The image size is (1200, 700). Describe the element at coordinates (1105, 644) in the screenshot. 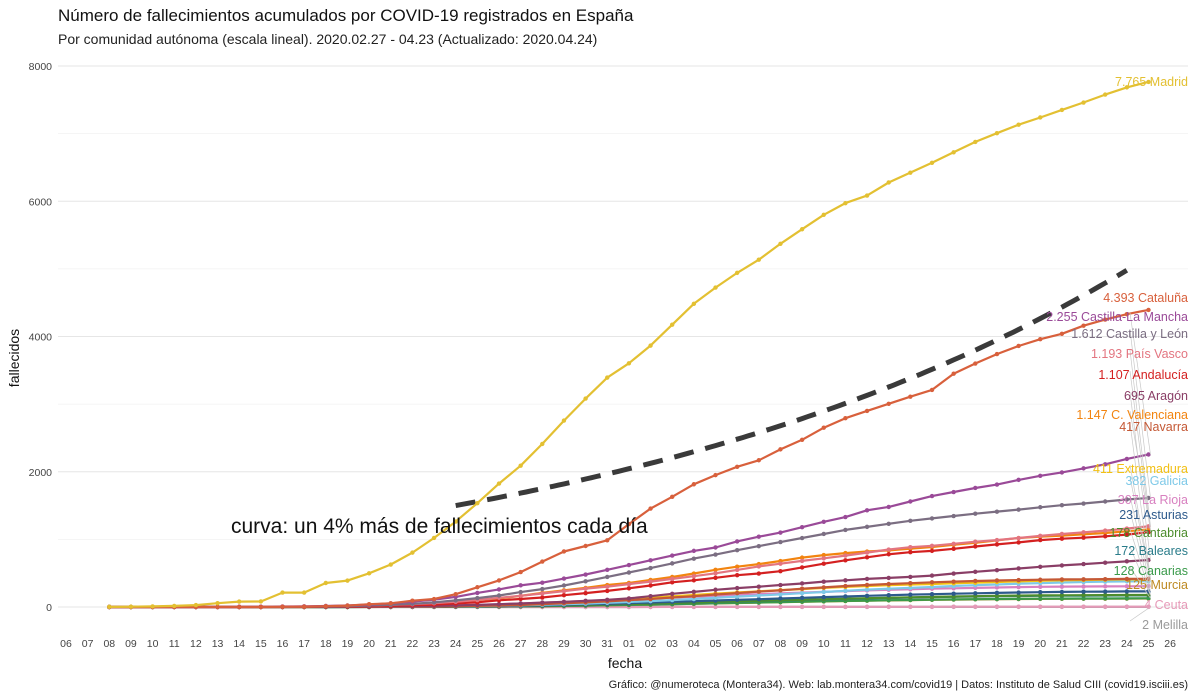

I see `x-tick-label: 23` at that location.